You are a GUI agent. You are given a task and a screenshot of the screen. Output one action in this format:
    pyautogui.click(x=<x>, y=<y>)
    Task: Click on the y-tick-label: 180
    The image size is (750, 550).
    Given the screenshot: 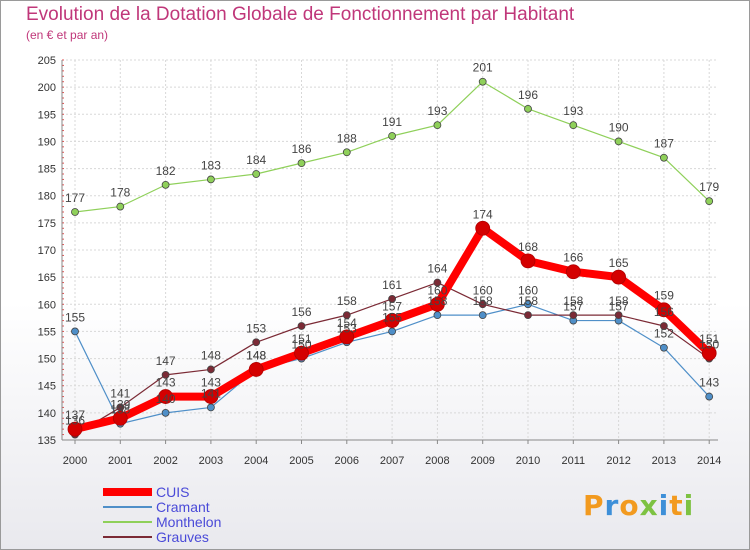 What is the action you would take?
    pyautogui.click(x=47, y=197)
    